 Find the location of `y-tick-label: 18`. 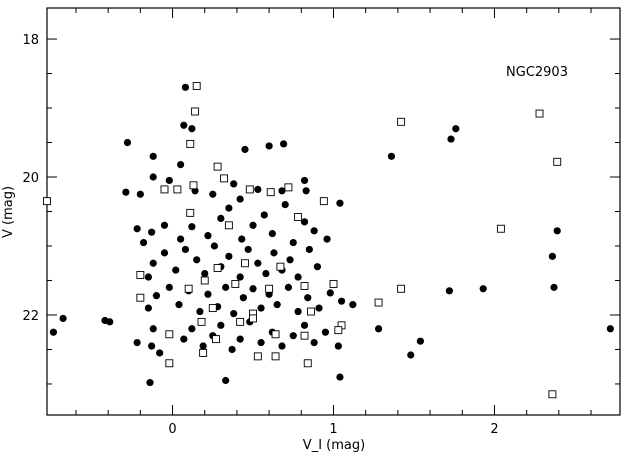

y-tick-label: 18 is located at coordinates (30, 40).